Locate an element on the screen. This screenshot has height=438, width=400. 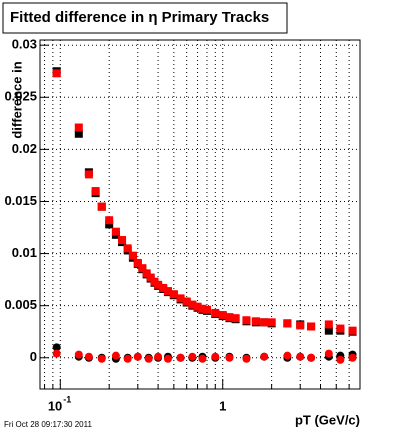
y-tick-label: 0.025 is located at coordinates (20, 96).